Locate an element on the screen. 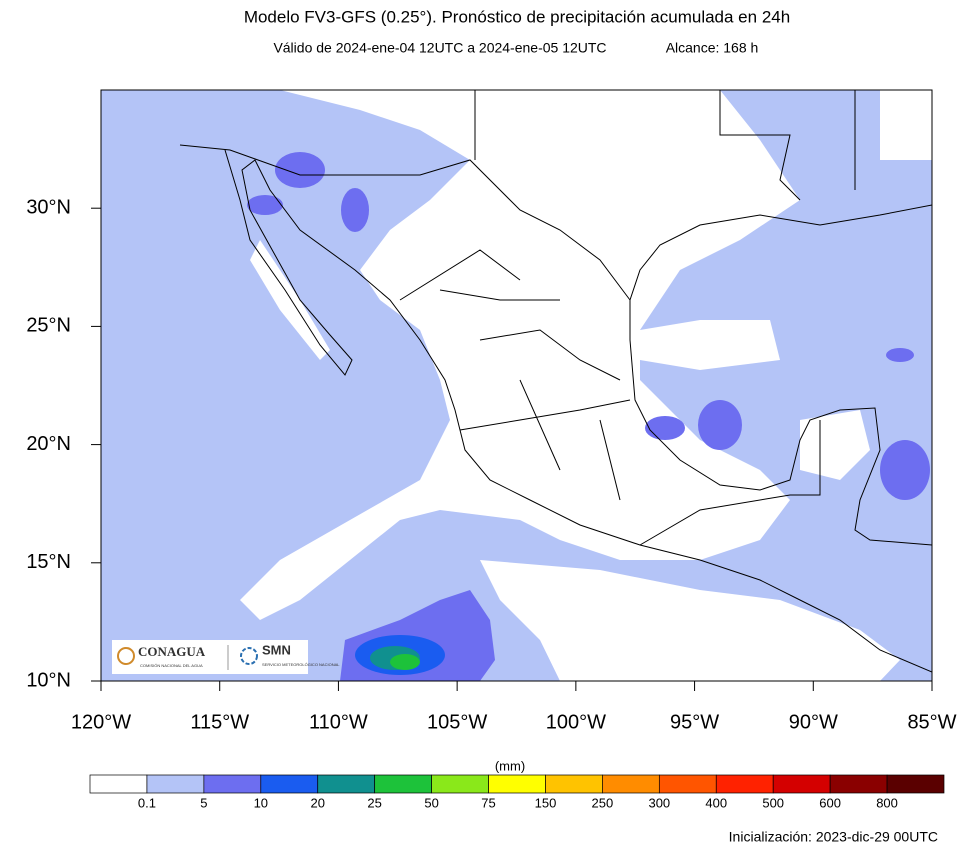 The width and height of the screenshot is (980, 854). dry-yucatan is located at coordinates (835, 445).